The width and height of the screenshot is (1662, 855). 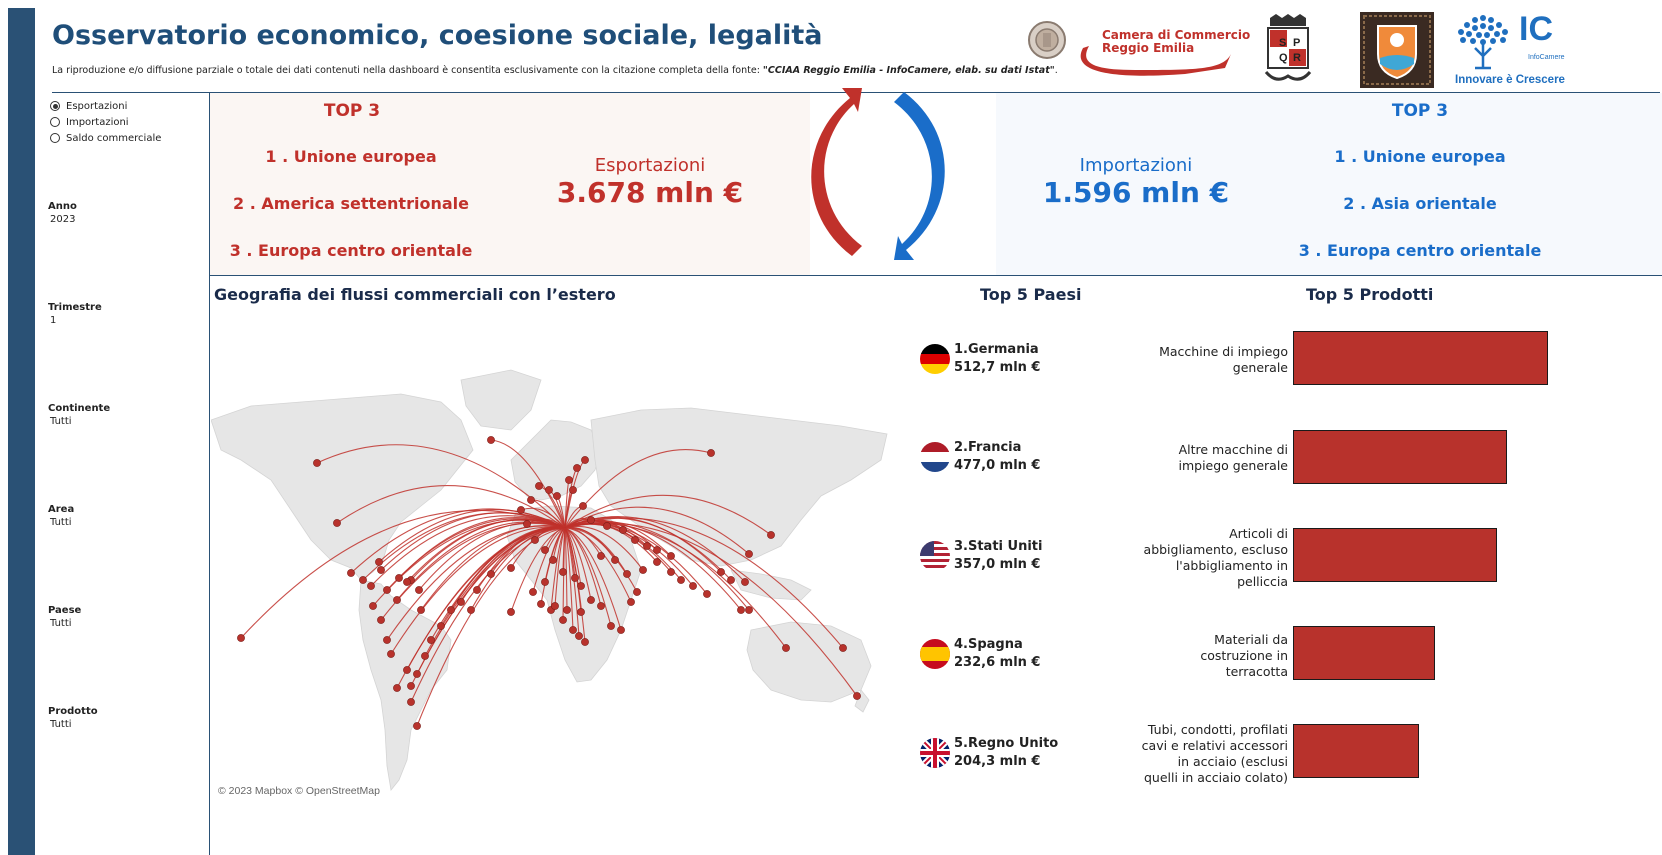 What do you see at coordinates (63, 219) in the screenshot?
I see `filter-value: 2023` at bounding box center [63, 219].